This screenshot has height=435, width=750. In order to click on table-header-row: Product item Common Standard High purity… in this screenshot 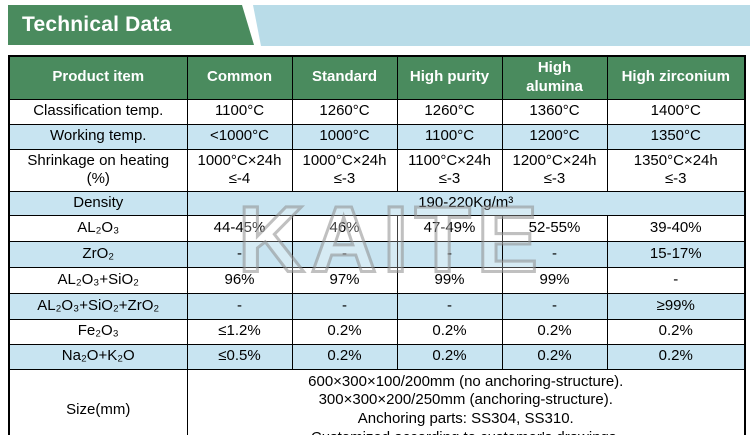, I will do `click(377, 77)`.